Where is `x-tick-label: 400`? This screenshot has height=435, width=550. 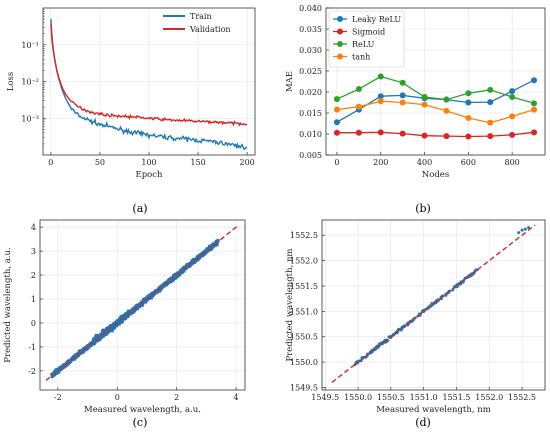 x-tick-label: 400 is located at coordinates (424, 162).